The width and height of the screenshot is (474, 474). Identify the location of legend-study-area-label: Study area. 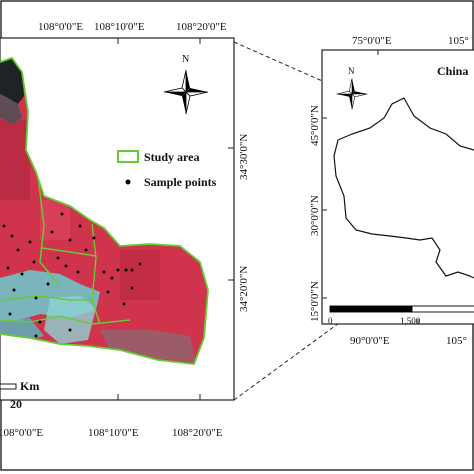
(171, 157).